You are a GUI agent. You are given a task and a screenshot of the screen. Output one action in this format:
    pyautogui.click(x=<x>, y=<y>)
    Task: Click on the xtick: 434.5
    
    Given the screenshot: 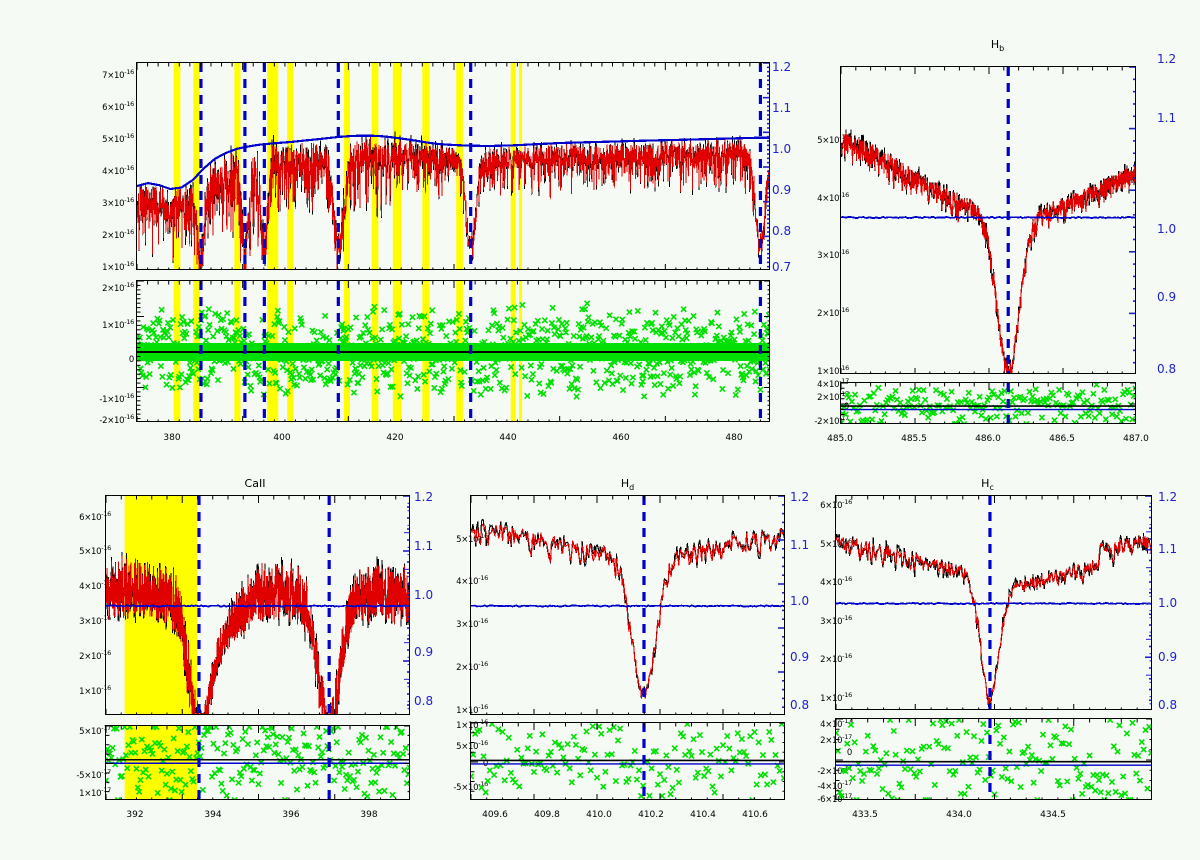 What is the action you would take?
    pyautogui.click(x=1053, y=815)
    